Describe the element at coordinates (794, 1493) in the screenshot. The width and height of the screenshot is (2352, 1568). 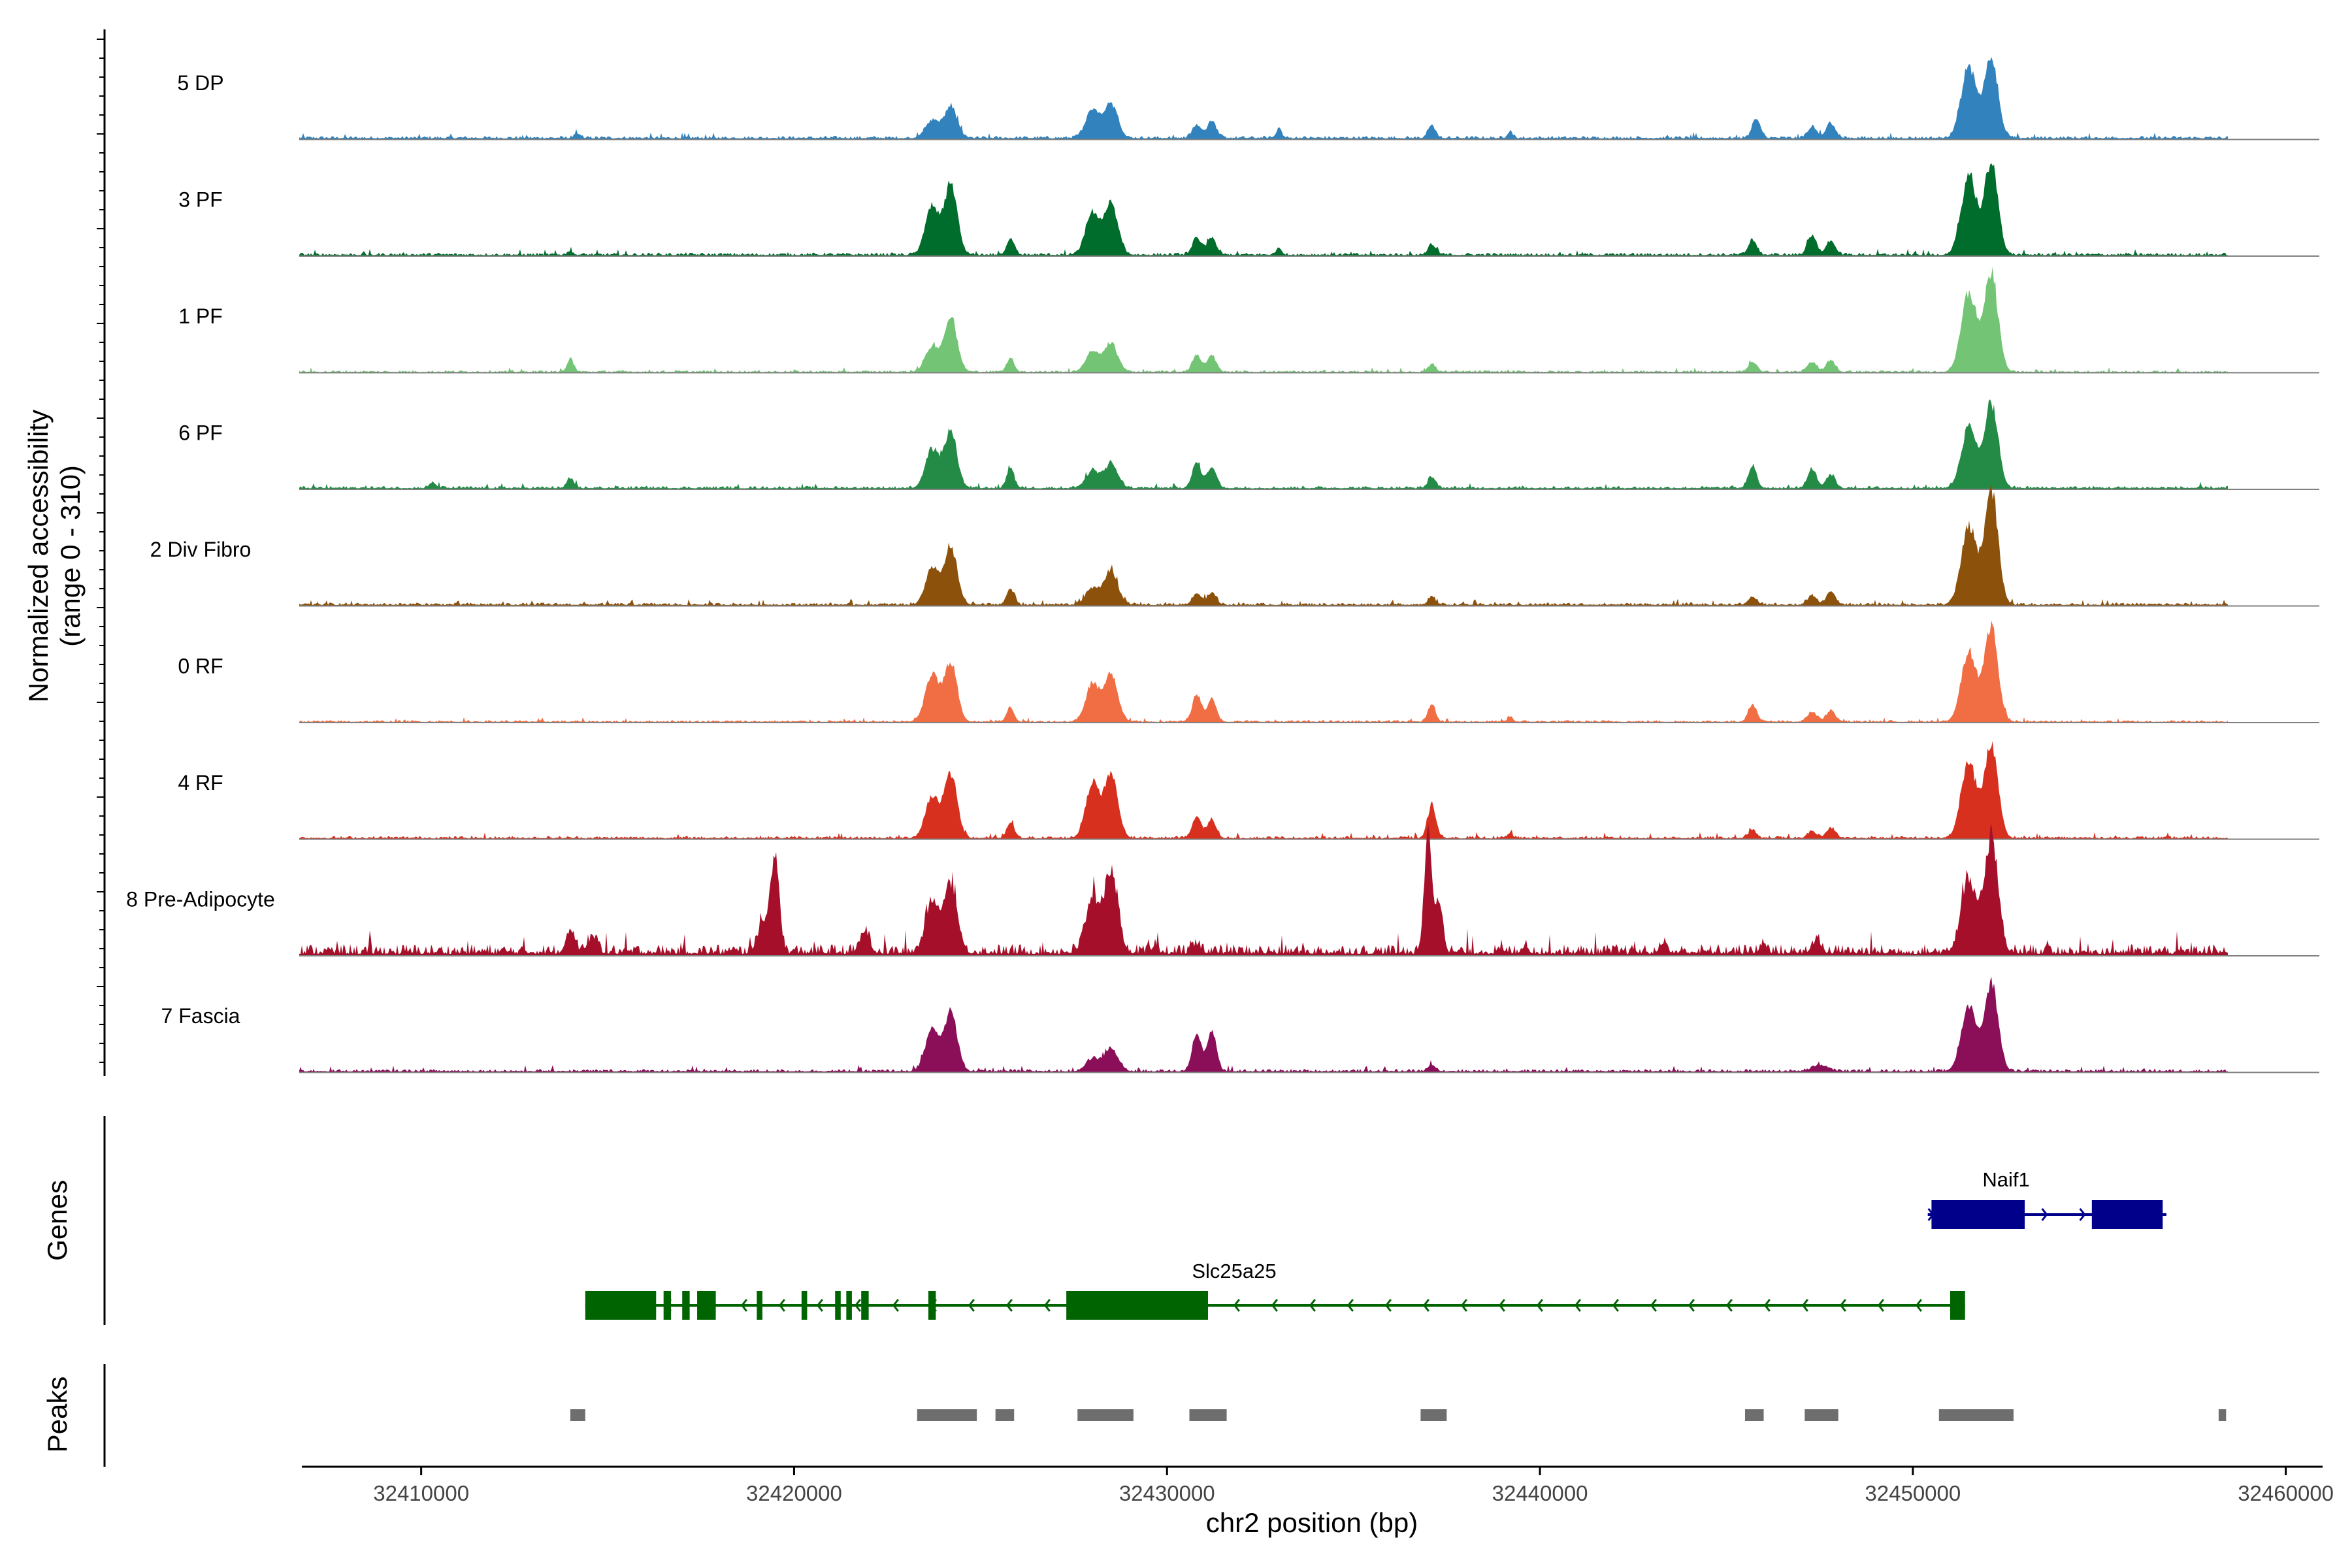
I see `x-tick-label: 32420000` at that location.